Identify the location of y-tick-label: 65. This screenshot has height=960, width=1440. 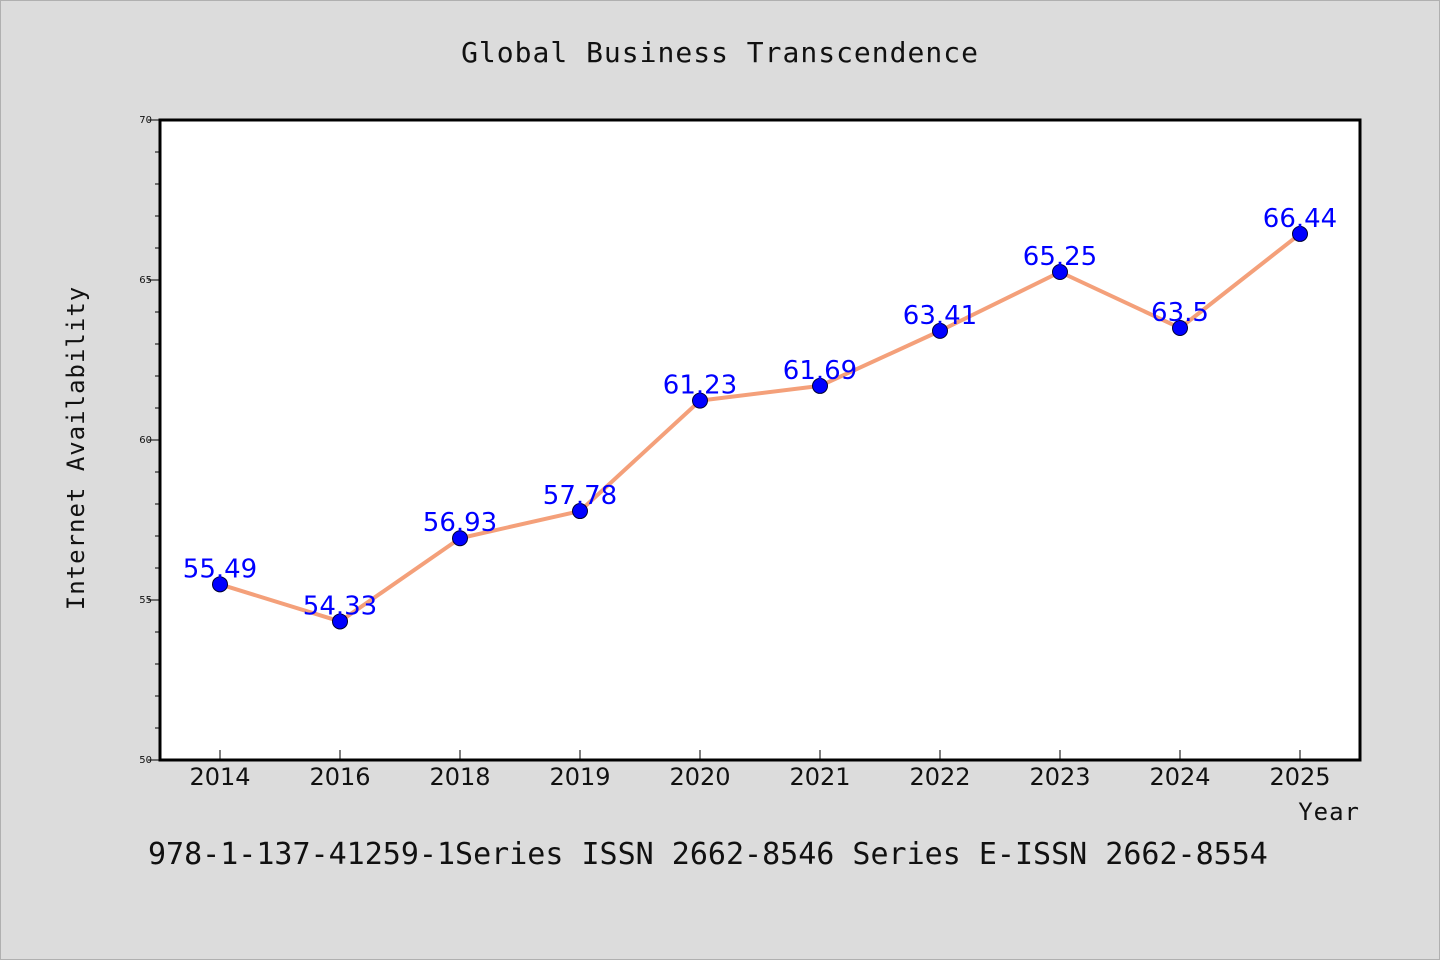
(145, 280).